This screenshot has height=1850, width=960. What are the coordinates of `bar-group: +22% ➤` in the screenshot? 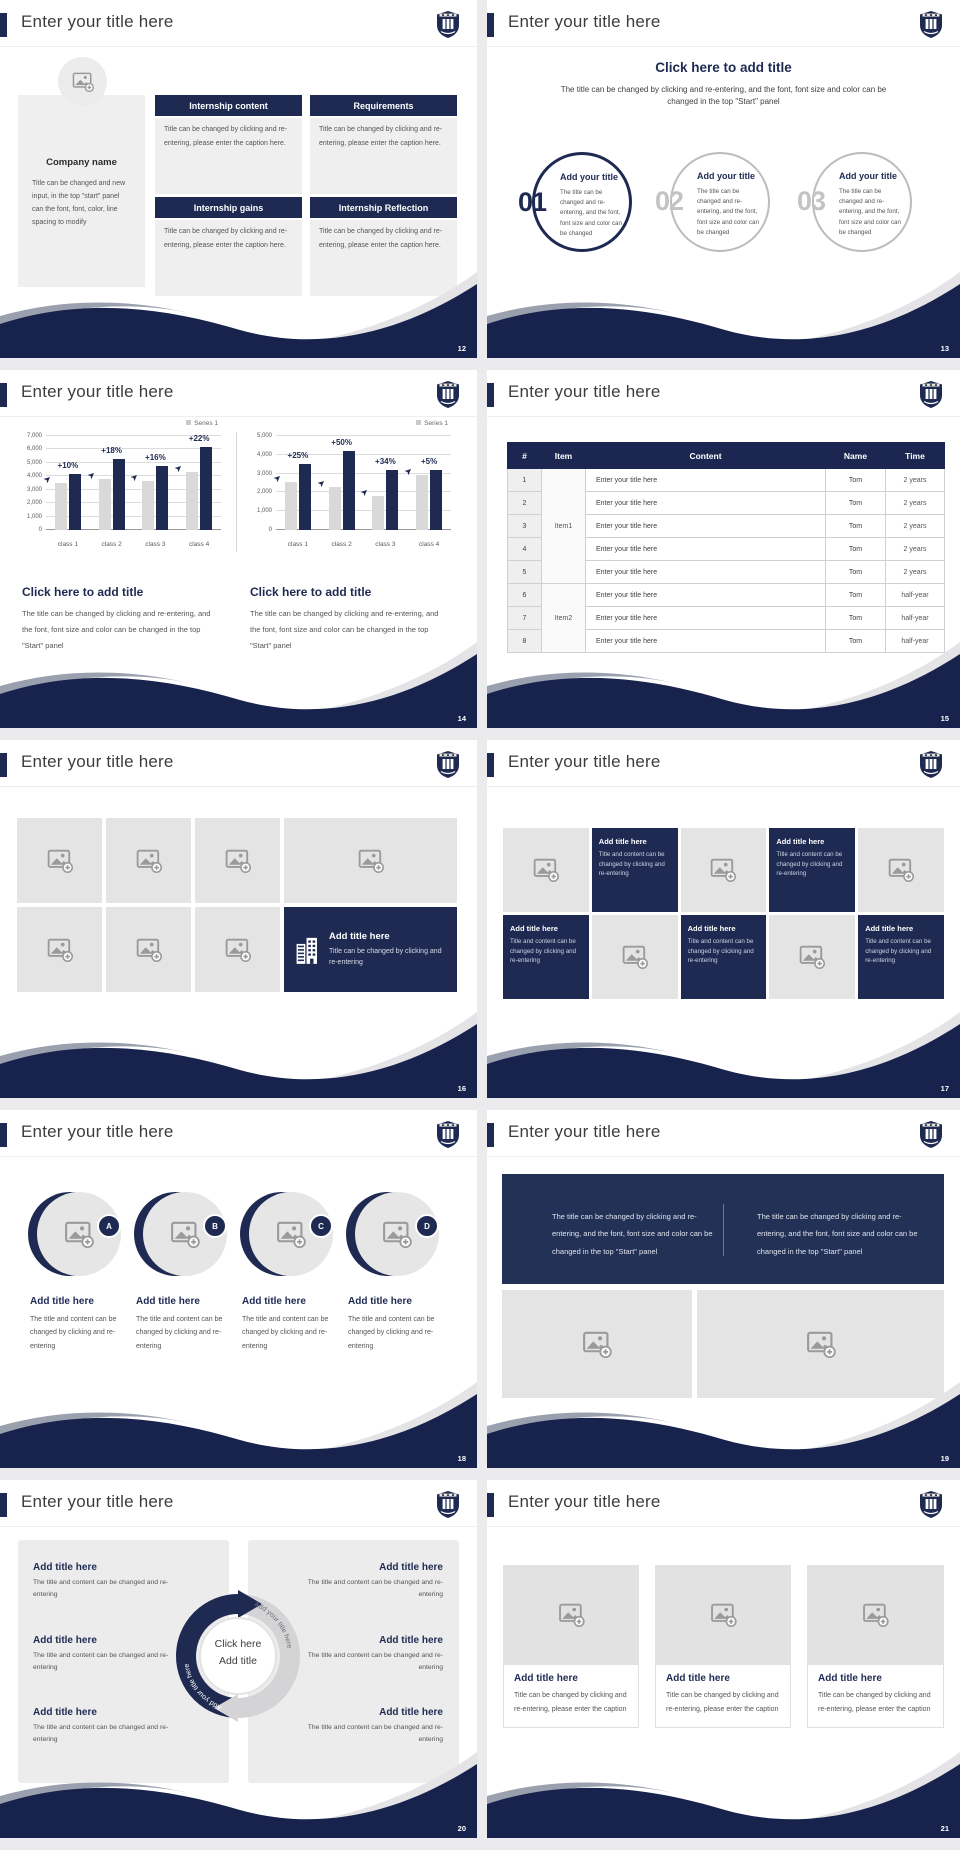 It's located at (196, 481).